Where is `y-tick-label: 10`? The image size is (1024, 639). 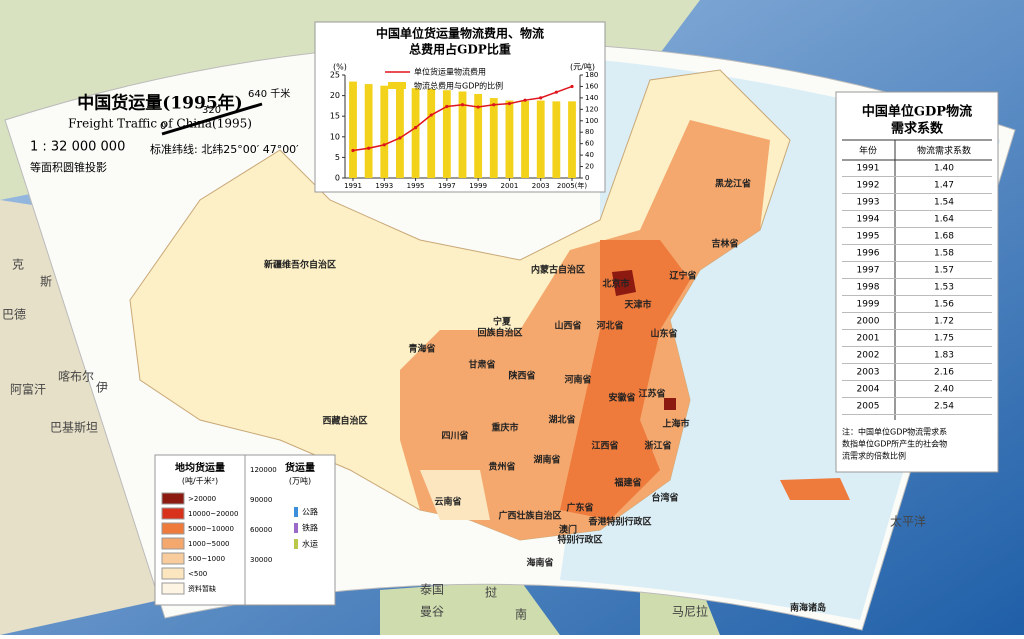 y-tick-label: 10 is located at coordinates (335, 136).